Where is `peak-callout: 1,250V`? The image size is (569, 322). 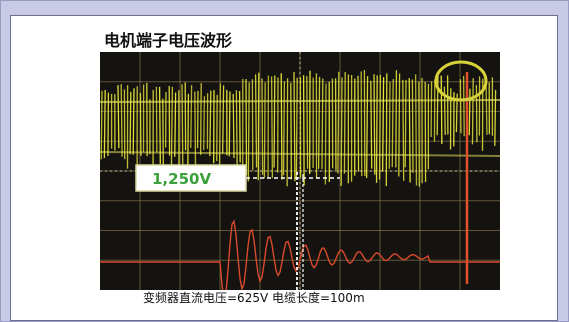
peak-callout: 1,250V is located at coordinates (191, 178).